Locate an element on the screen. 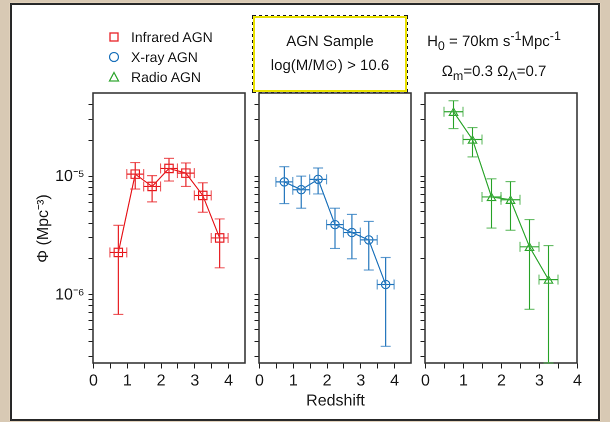  y-axis-title: Φ (Mpc⁻³) is located at coordinates (43, 228).